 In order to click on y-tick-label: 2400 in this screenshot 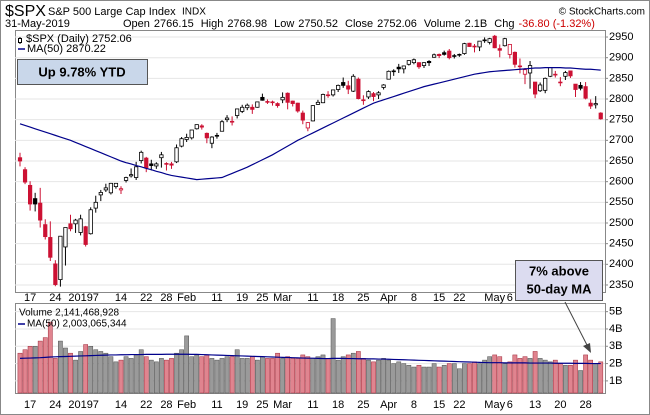, I will do `click(621, 264)`.